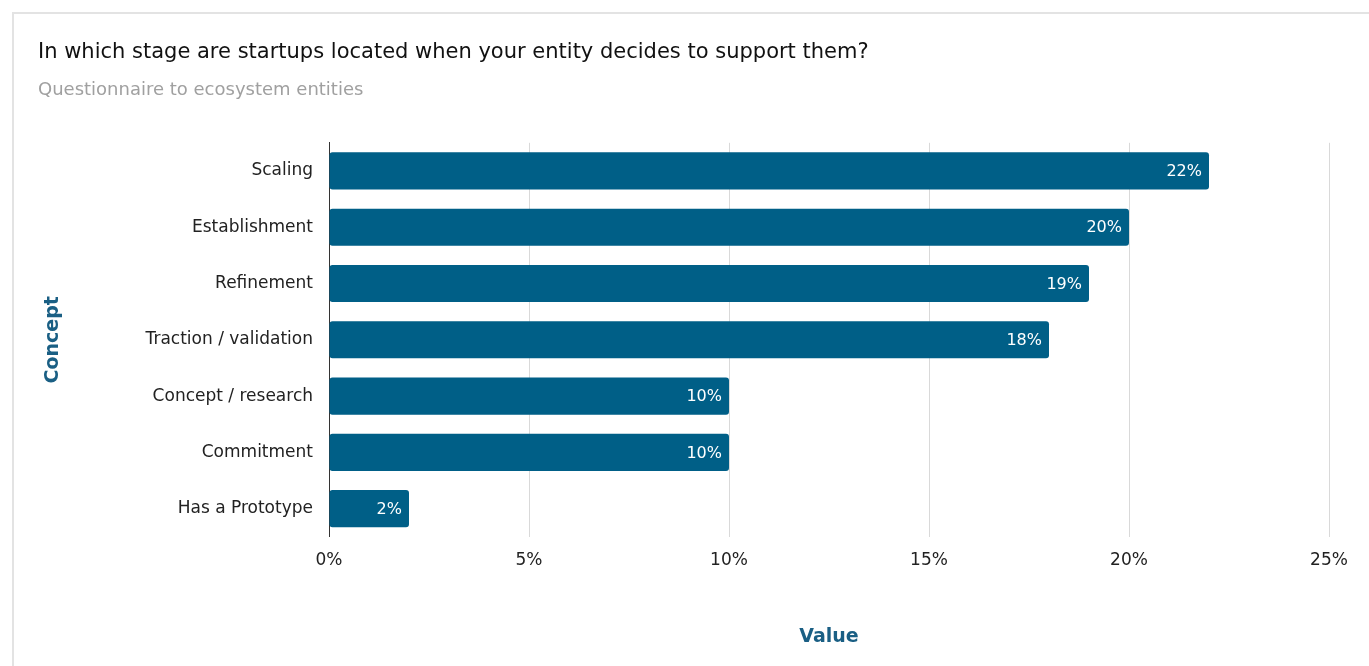 The height and width of the screenshot is (666, 1369). I want to click on chart-title: In which stage are startups located when your entity decides to support them?, so click(453, 51).